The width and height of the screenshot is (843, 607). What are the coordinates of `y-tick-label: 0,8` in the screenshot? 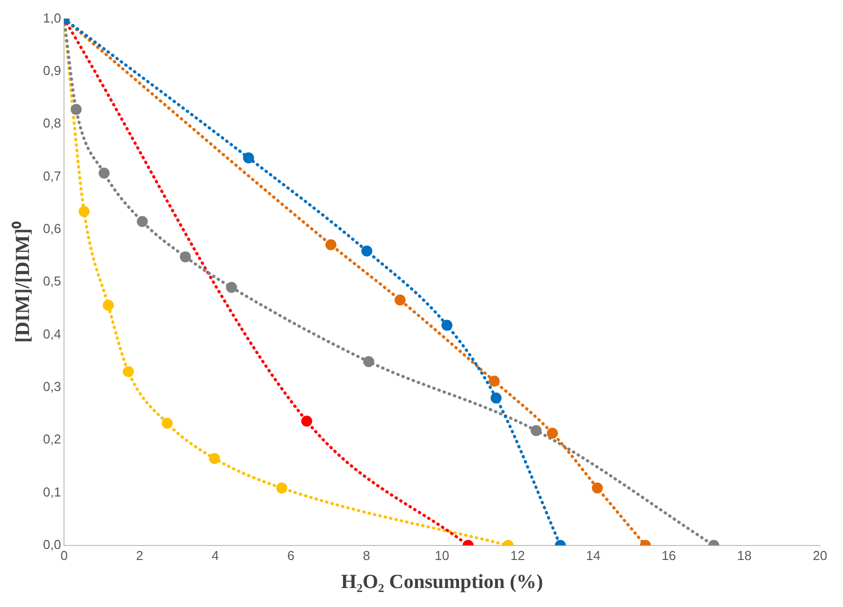 It's located at (52, 123).